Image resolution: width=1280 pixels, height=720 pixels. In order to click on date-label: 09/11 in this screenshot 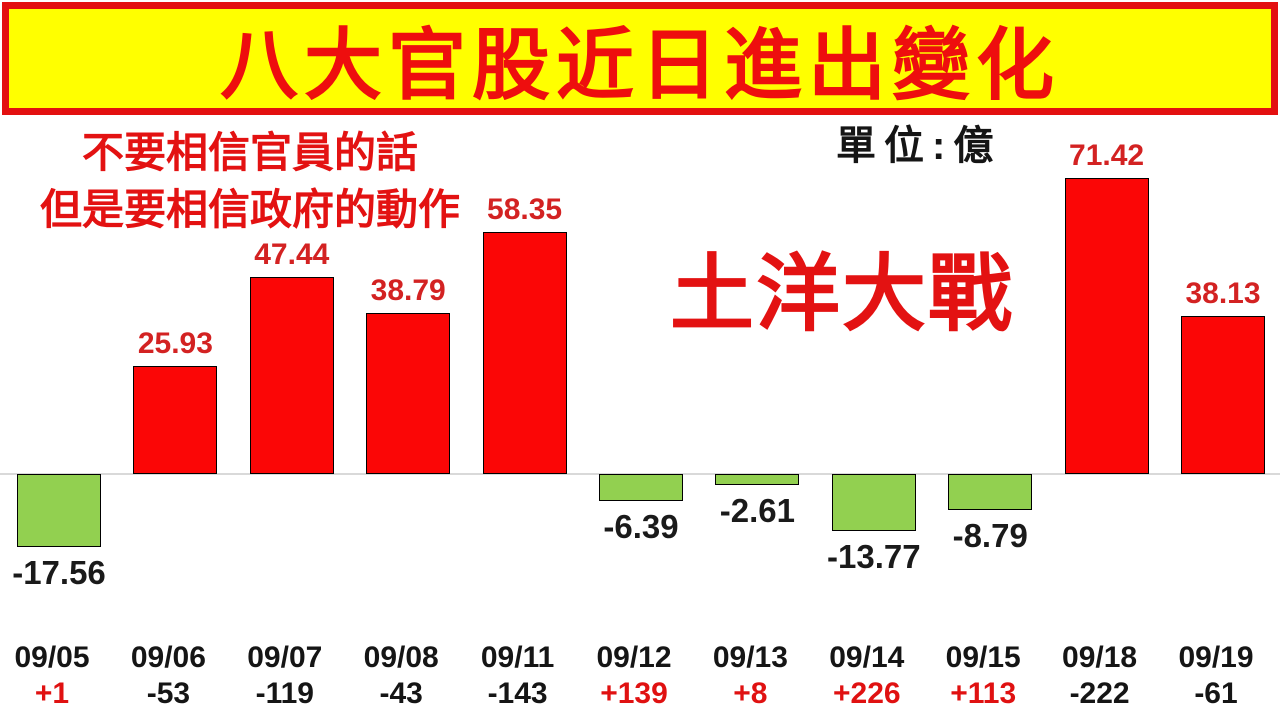, I will do `click(517, 657)`.